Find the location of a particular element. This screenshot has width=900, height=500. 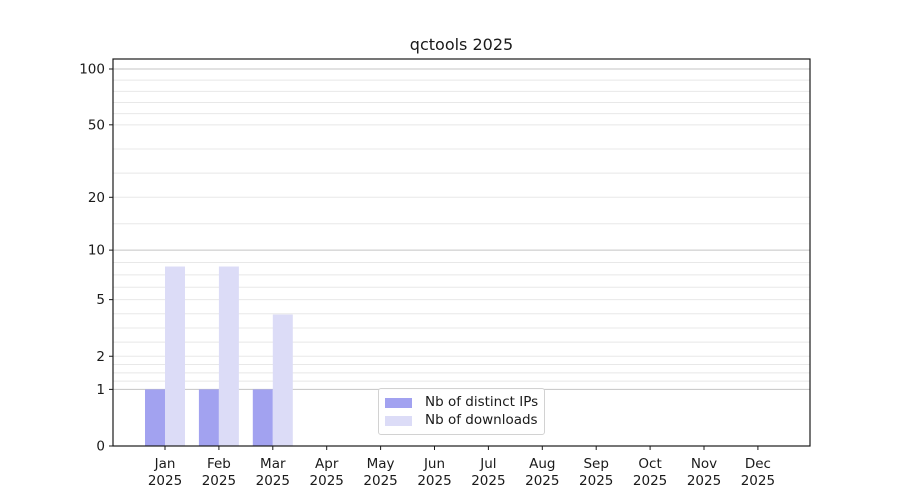

y-tick-label-50: 50 is located at coordinates (96, 125).